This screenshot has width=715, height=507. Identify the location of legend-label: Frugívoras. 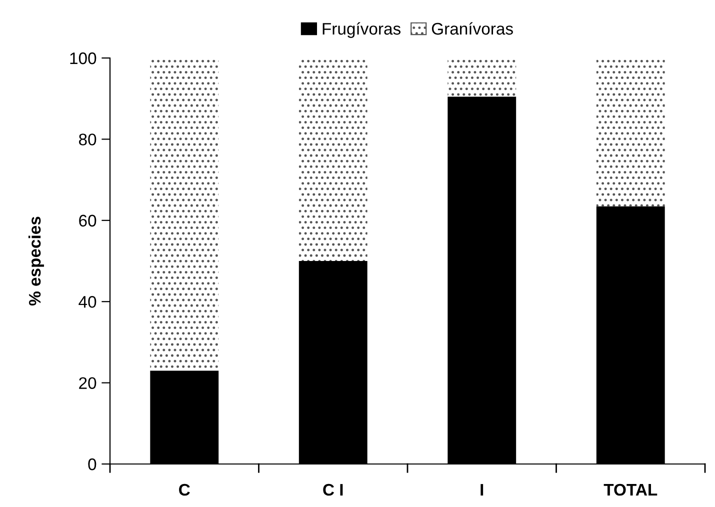
(361, 30).